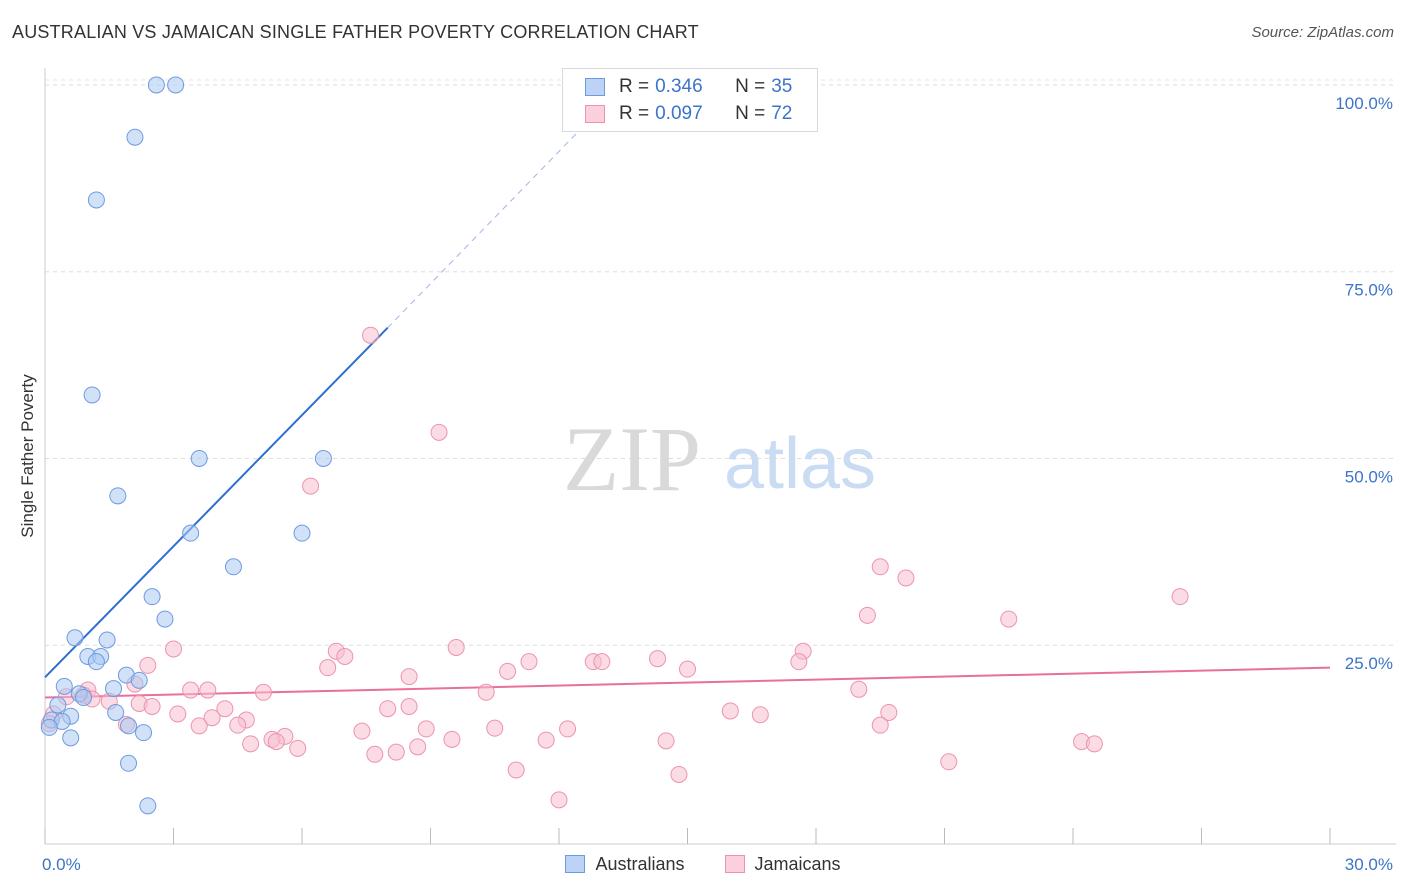 The height and width of the screenshot is (892, 1406). Describe the element at coordinates (1369, 290) in the screenshot. I see `y-tick-label: 75.0%` at that location.